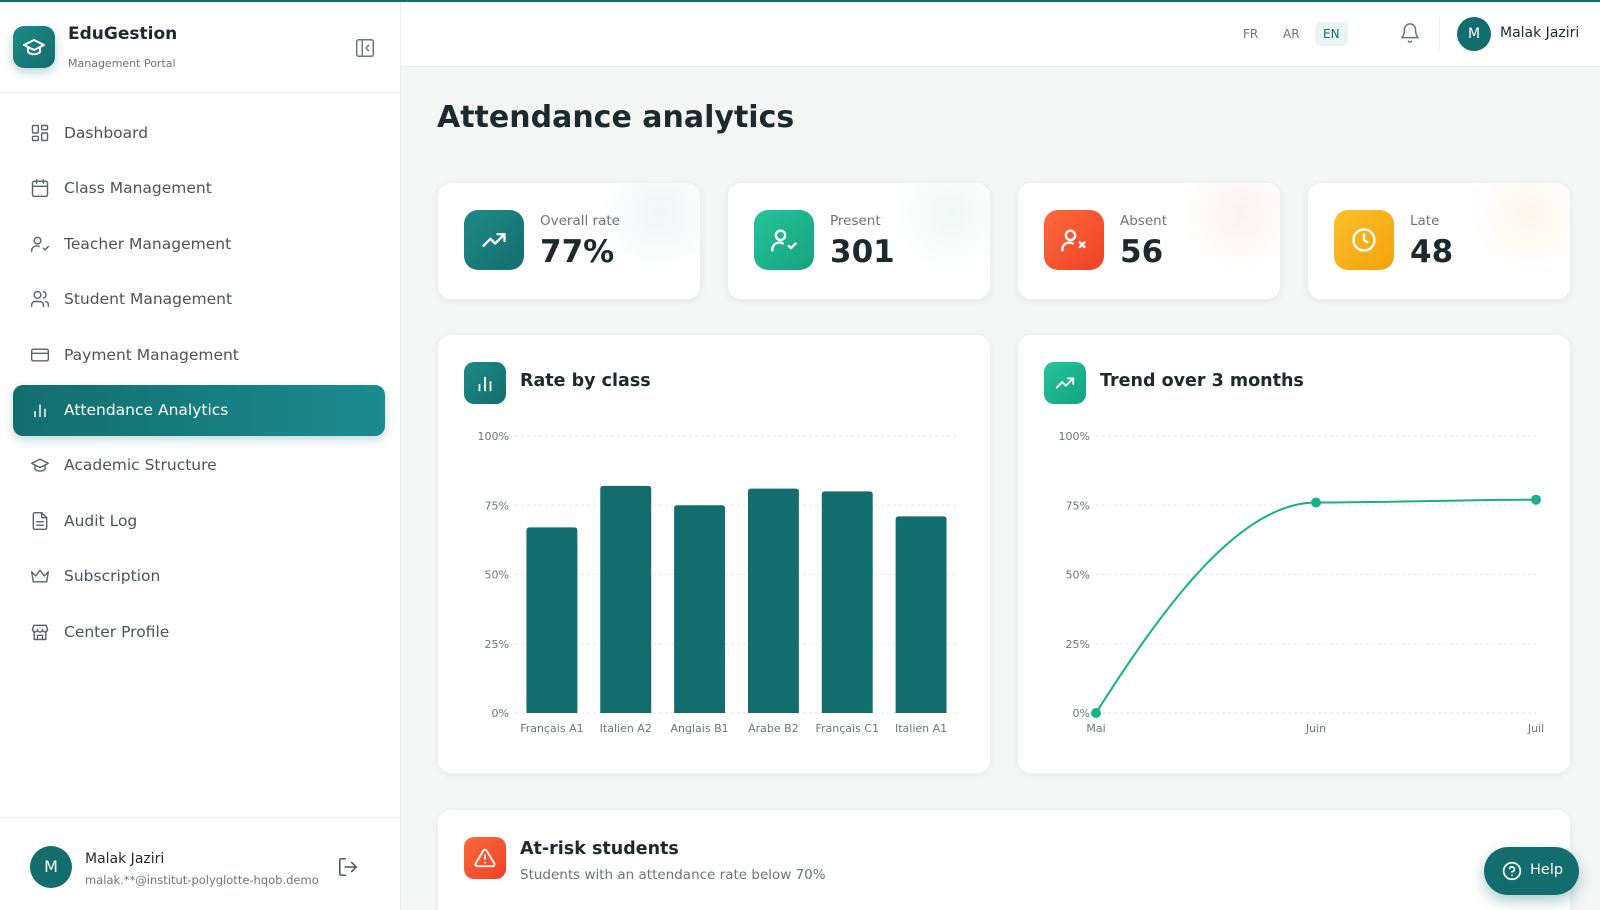  Describe the element at coordinates (1143, 221) in the screenshot. I see `stat-label: Absent` at that location.